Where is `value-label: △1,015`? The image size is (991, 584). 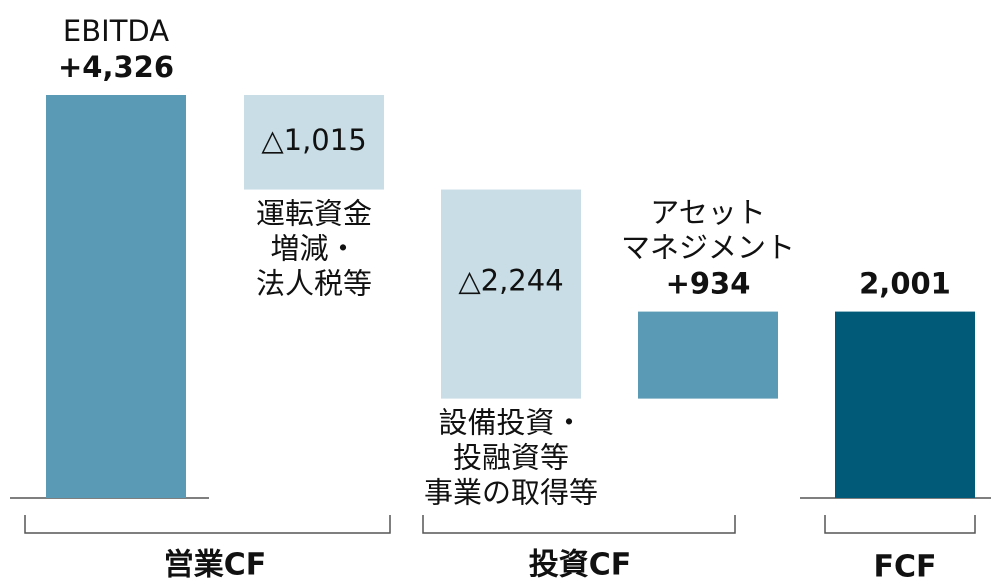 value-label: △1,015 is located at coordinates (313, 140).